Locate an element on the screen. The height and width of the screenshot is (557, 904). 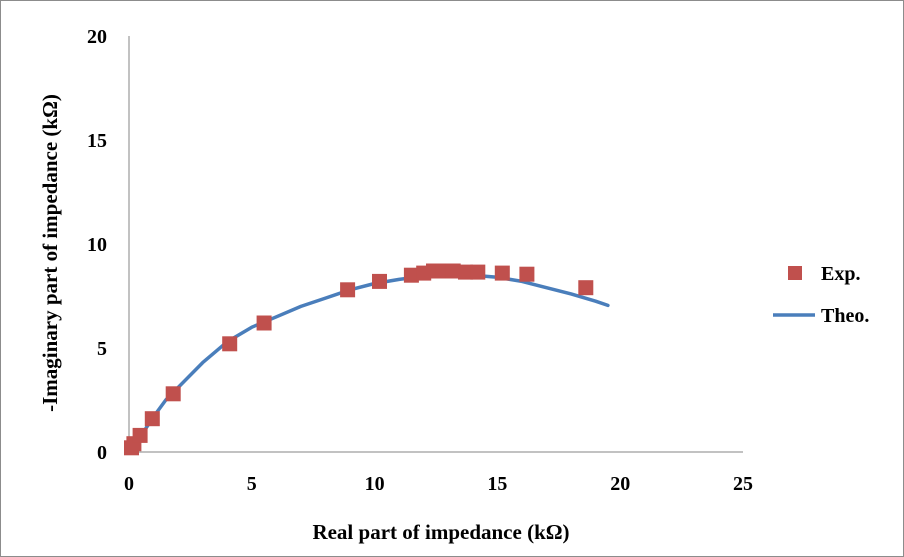
y-tick-label: 20 is located at coordinates (97, 37).